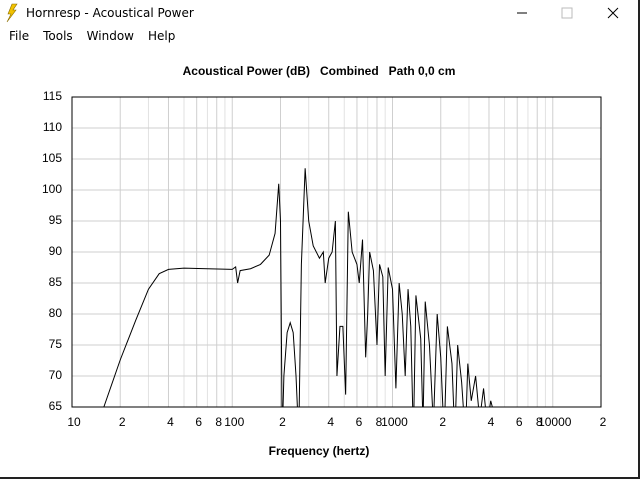 The width and height of the screenshot is (640, 479). What do you see at coordinates (12, 13) in the screenshot?
I see `app-icon` at bounding box center [12, 13].